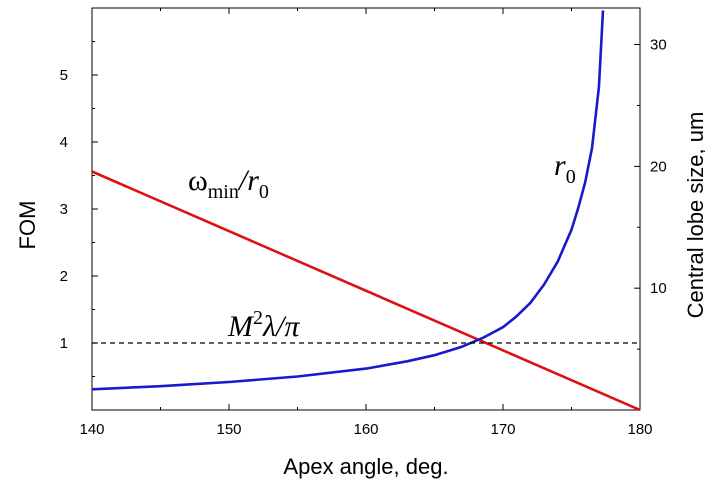 The image size is (705, 488). I want to click on annotation-omega-sub: min, so click(223, 192).